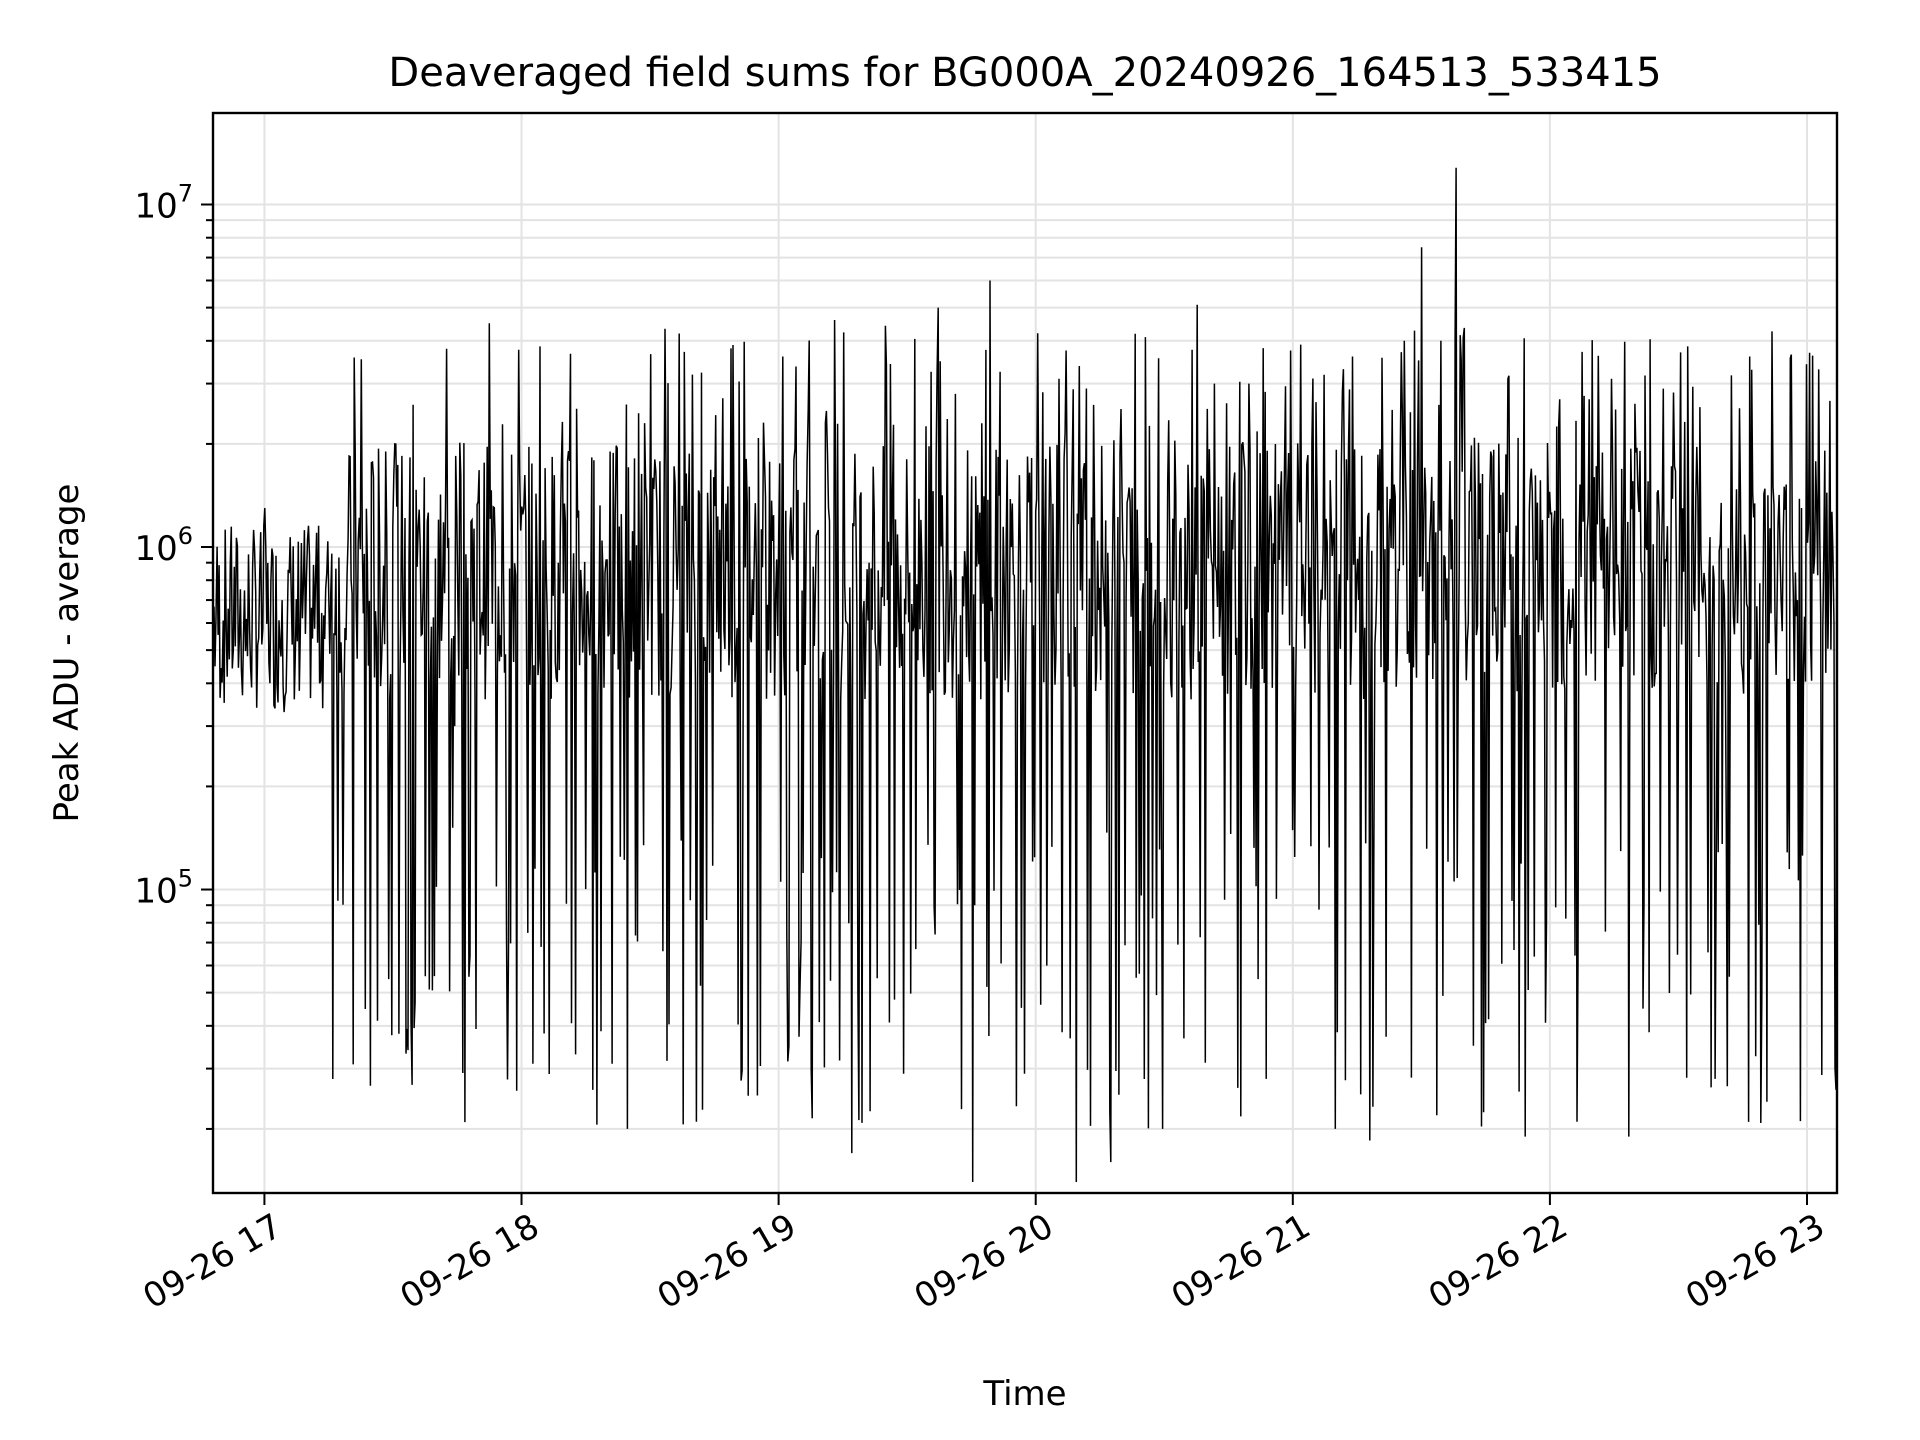 This screenshot has height=1440, width=1920. I want to click on x-axis-label: Time, so click(1024, 1394).